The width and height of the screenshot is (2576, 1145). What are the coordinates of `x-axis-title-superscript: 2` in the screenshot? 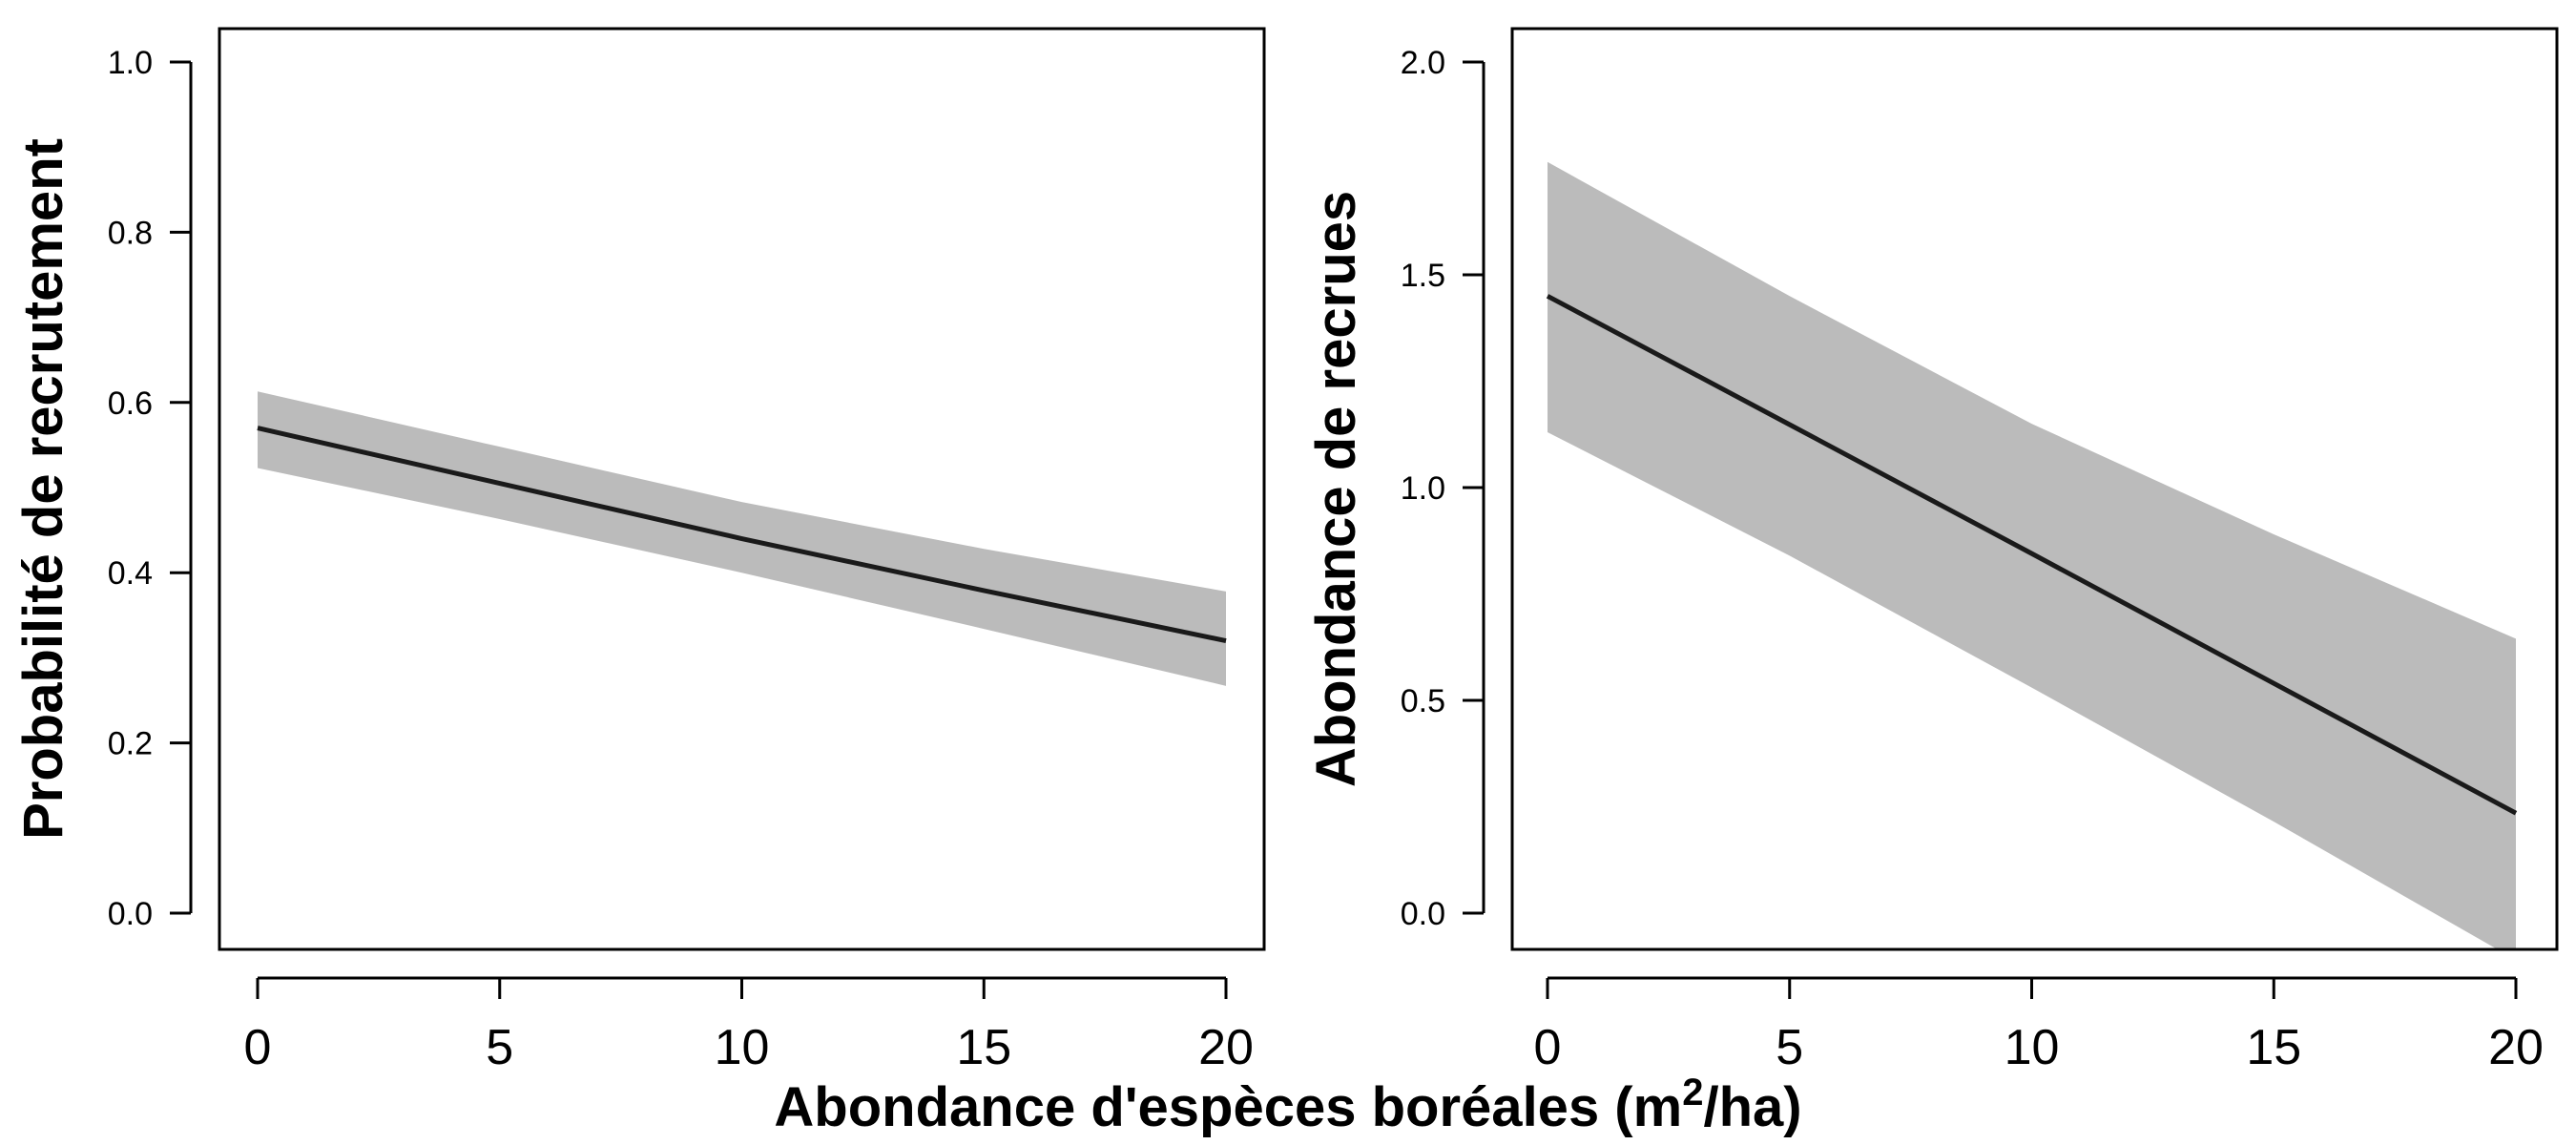 It's located at (1692, 1093).